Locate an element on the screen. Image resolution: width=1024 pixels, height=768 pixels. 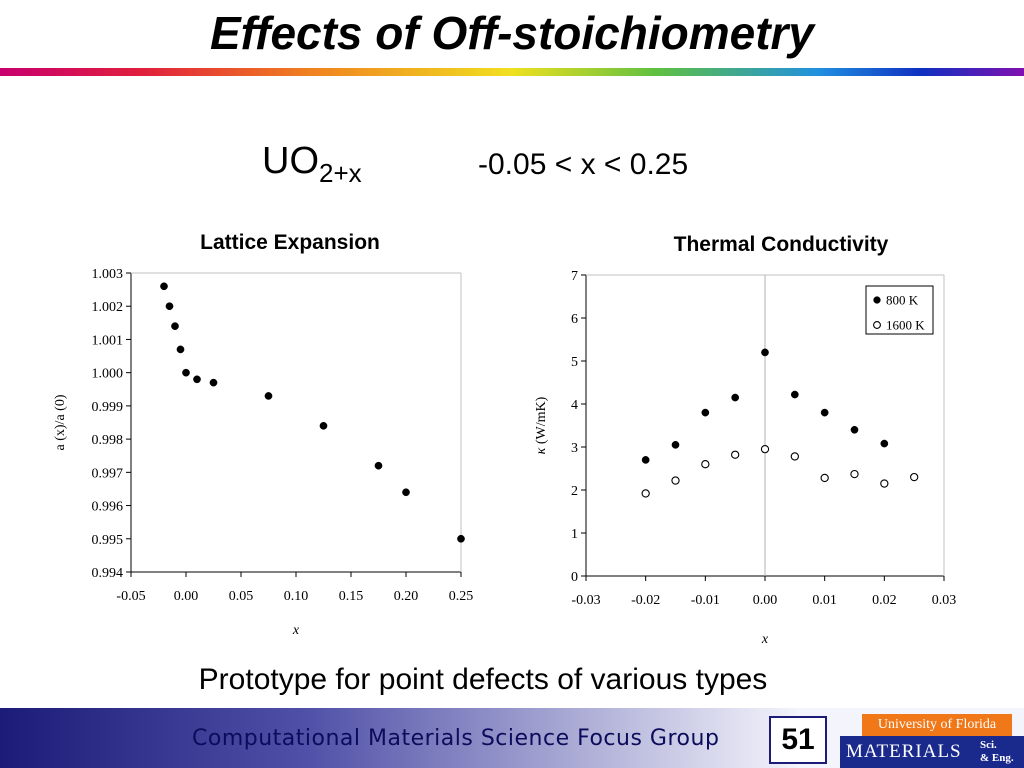
y-tick-label: 5 is located at coordinates (574, 362).